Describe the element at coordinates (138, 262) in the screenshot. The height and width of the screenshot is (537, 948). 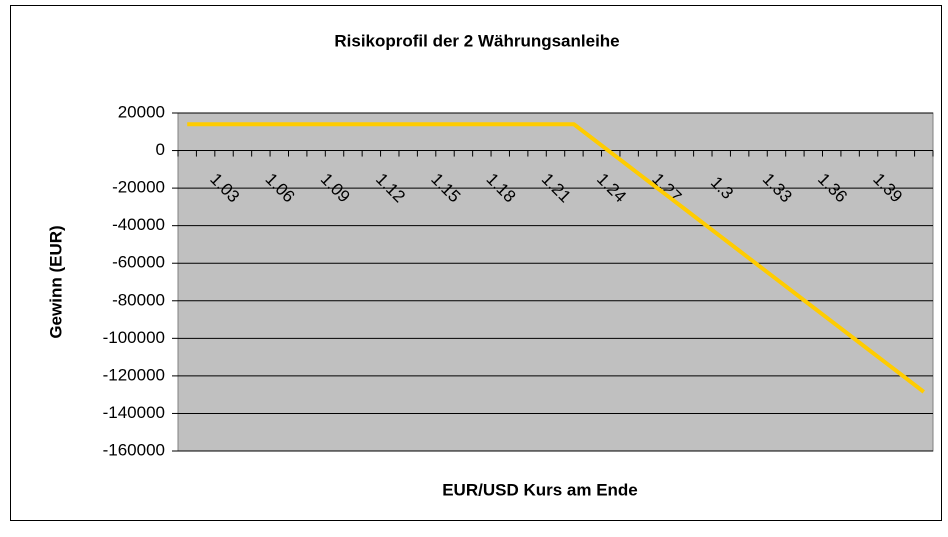
I see `y-tick-label: -60000` at that location.